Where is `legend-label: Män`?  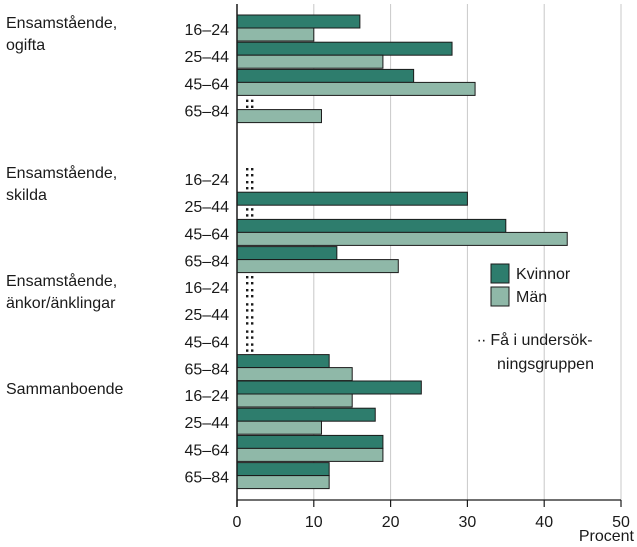 legend-label: Män is located at coordinates (531, 297).